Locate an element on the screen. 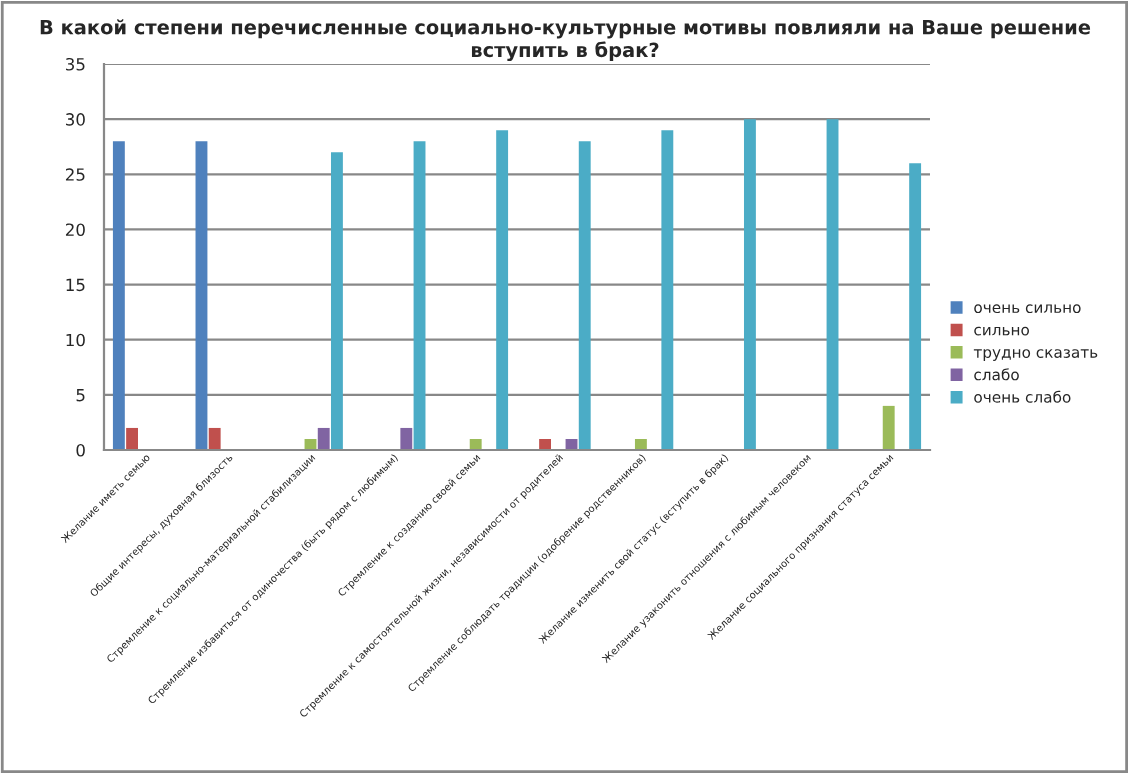 This screenshot has height=774, width=1130. y-tick-label: 30 is located at coordinates (75, 119).